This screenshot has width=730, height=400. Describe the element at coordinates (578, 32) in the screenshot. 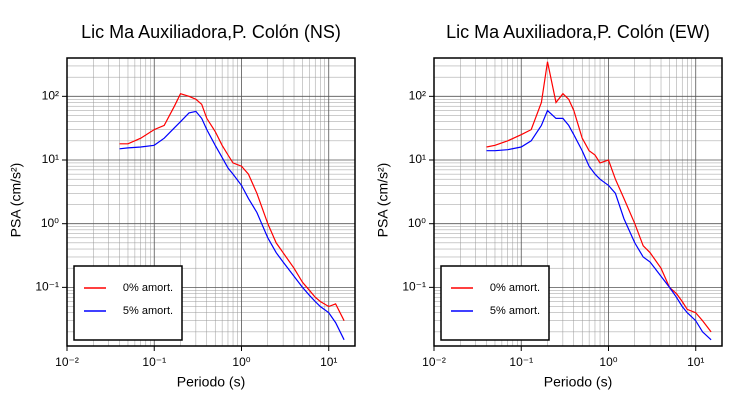

I see `chart-title: Lic Ma Auxiliadora,P. Colón (EW)` at that location.